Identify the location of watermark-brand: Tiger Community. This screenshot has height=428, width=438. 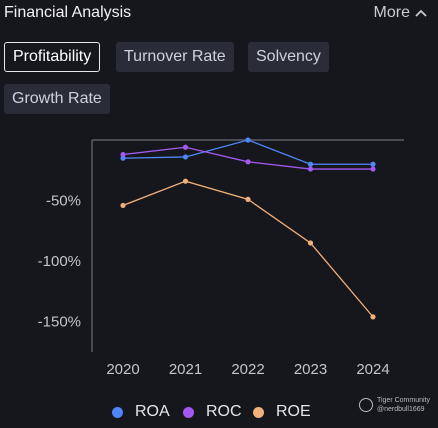
(403, 400).